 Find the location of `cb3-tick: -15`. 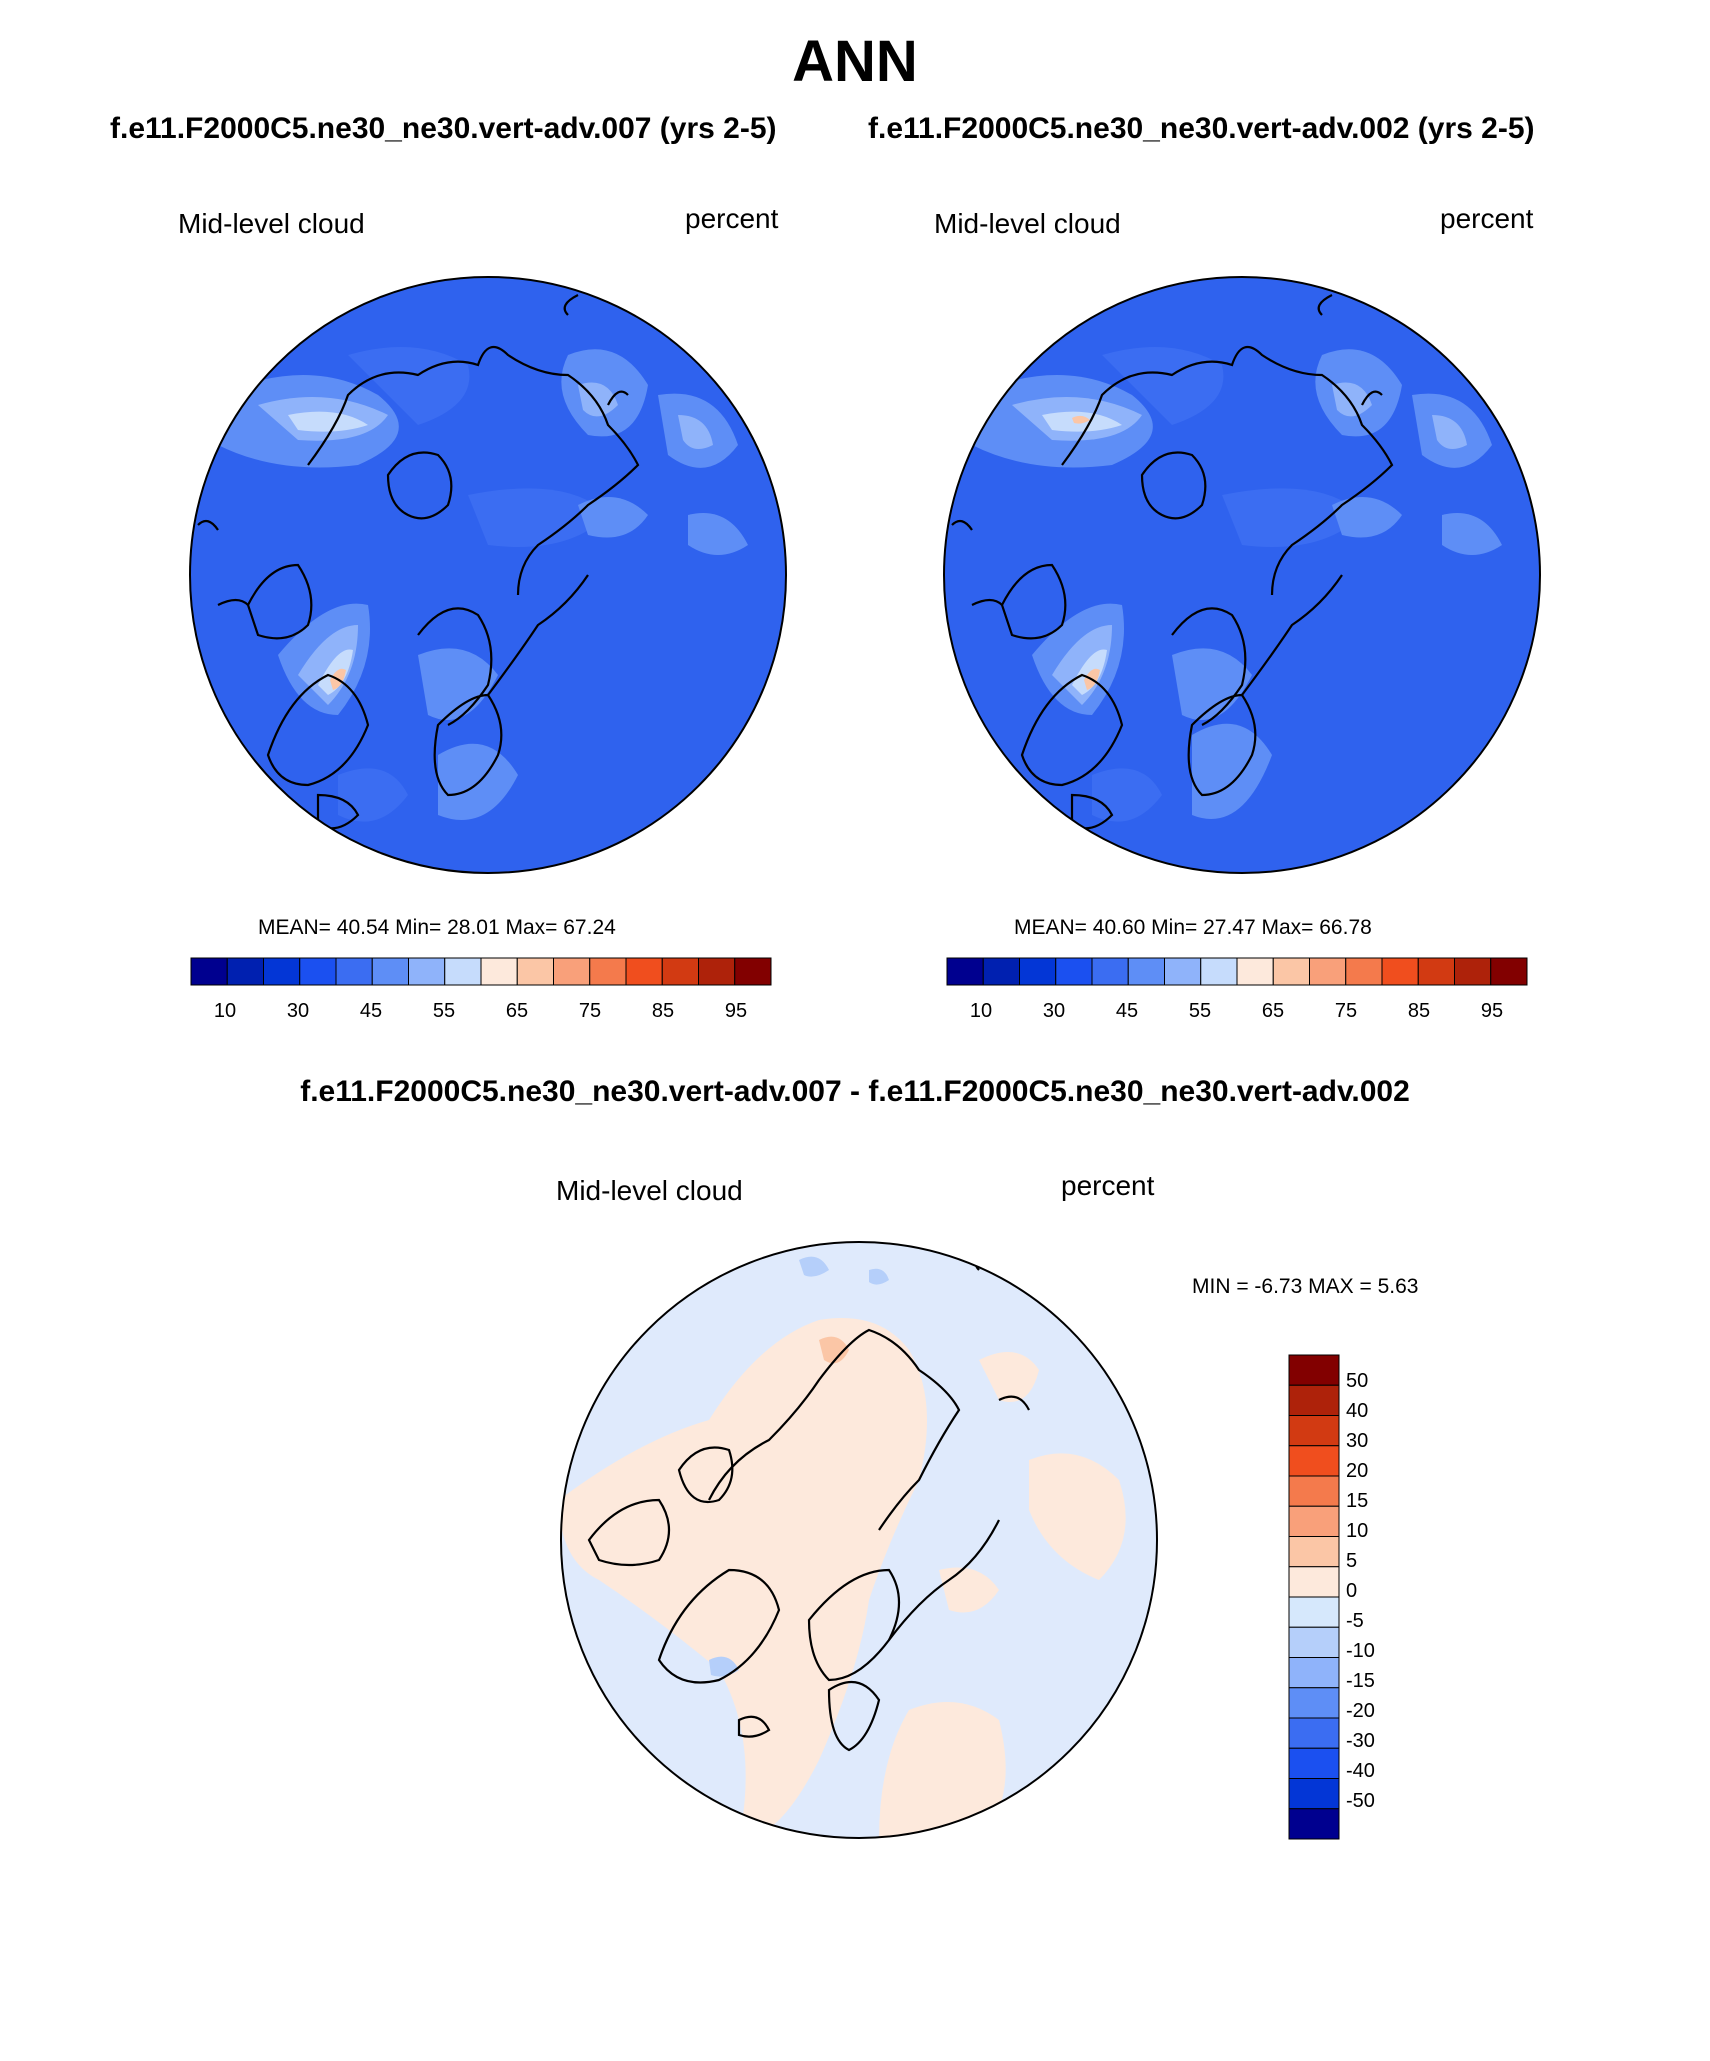

cb3-tick: -15 is located at coordinates (1360, 1681).